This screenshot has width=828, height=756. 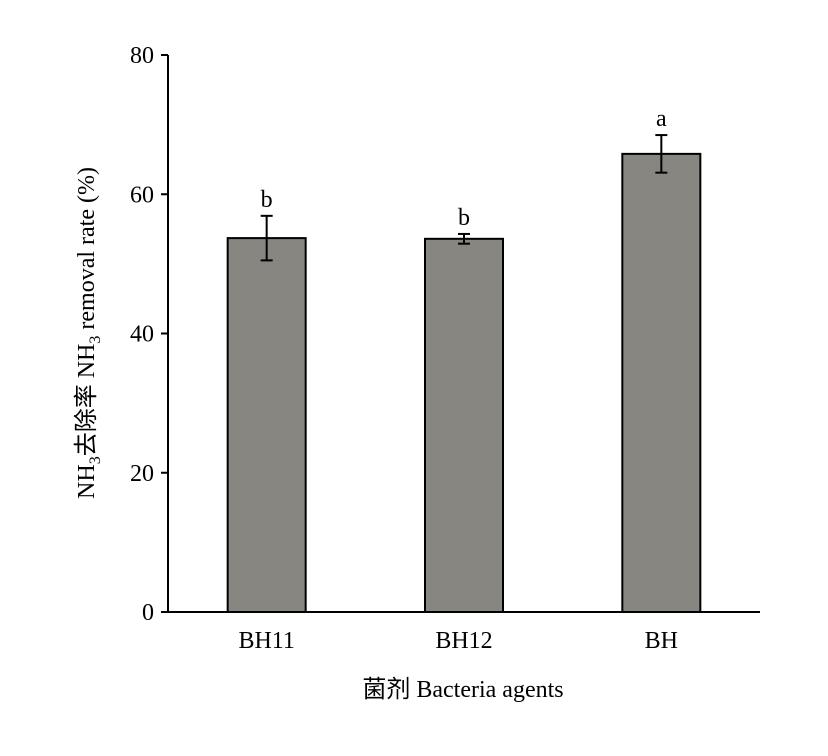 What do you see at coordinates (661, 641) in the screenshot?
I see `x-tick-label-bh: BH` at bounding box center [661, 641].